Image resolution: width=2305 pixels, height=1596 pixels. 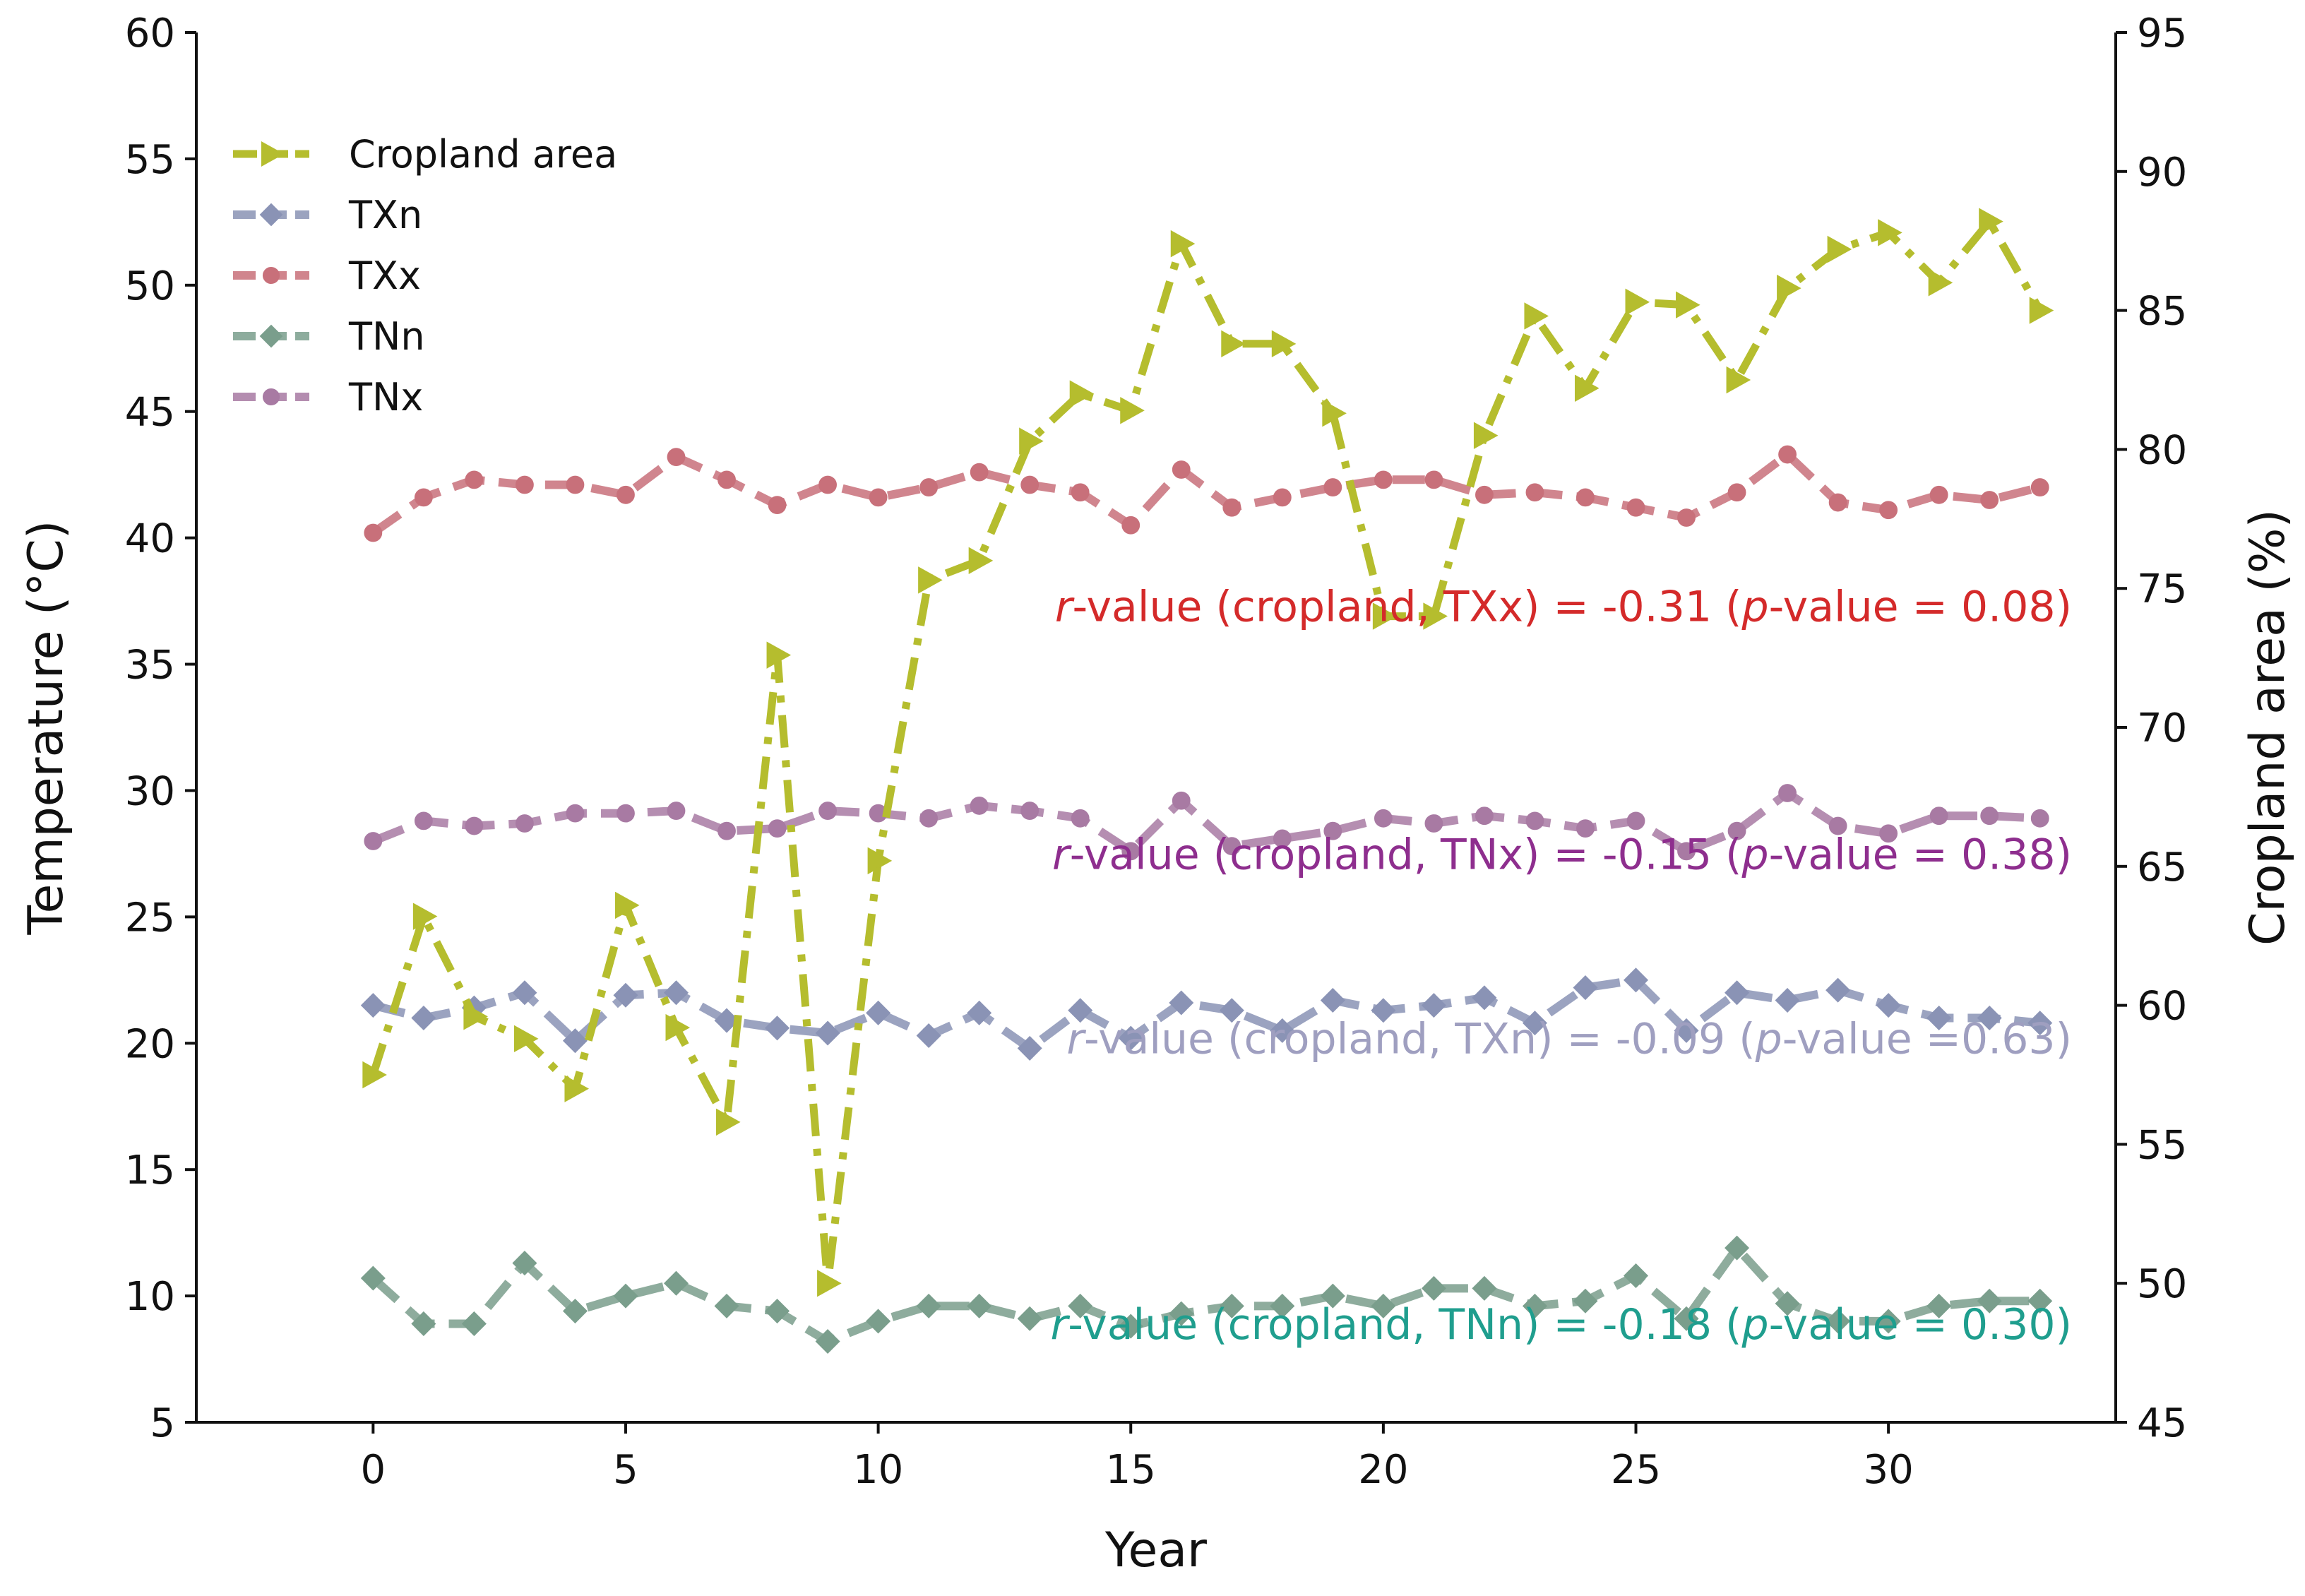 What do you see at coordinates (1404, 1325) in the screenshot?
I see `annotation-tnn-text1: -value (cropland, TNn) = -0.18 (` at bounding box center [1404, 1325].